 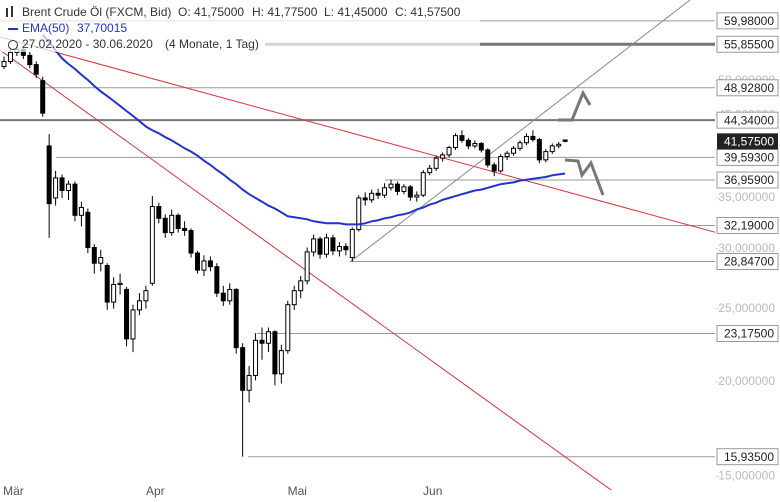 I want to click on last-price-label: 41,57500, so click(x=749, y=142).